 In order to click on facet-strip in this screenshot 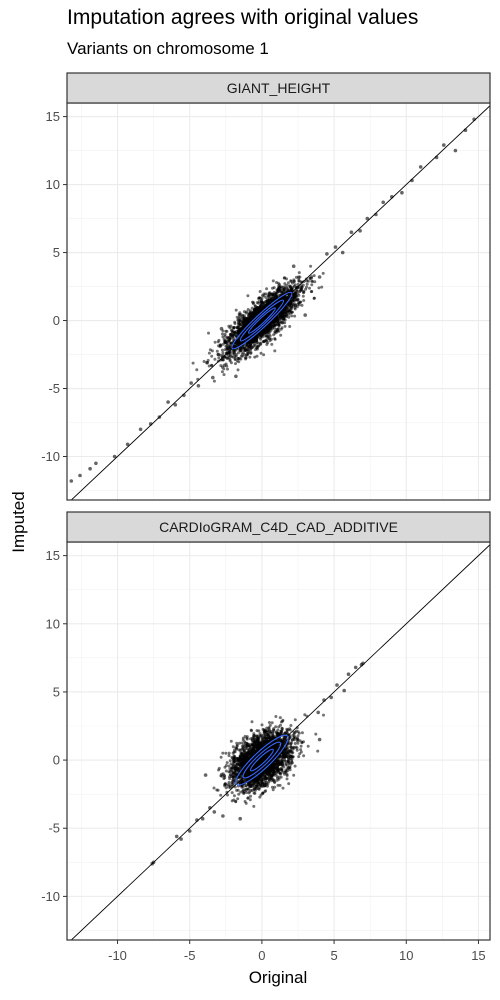, I will do `click(278, 88)`.